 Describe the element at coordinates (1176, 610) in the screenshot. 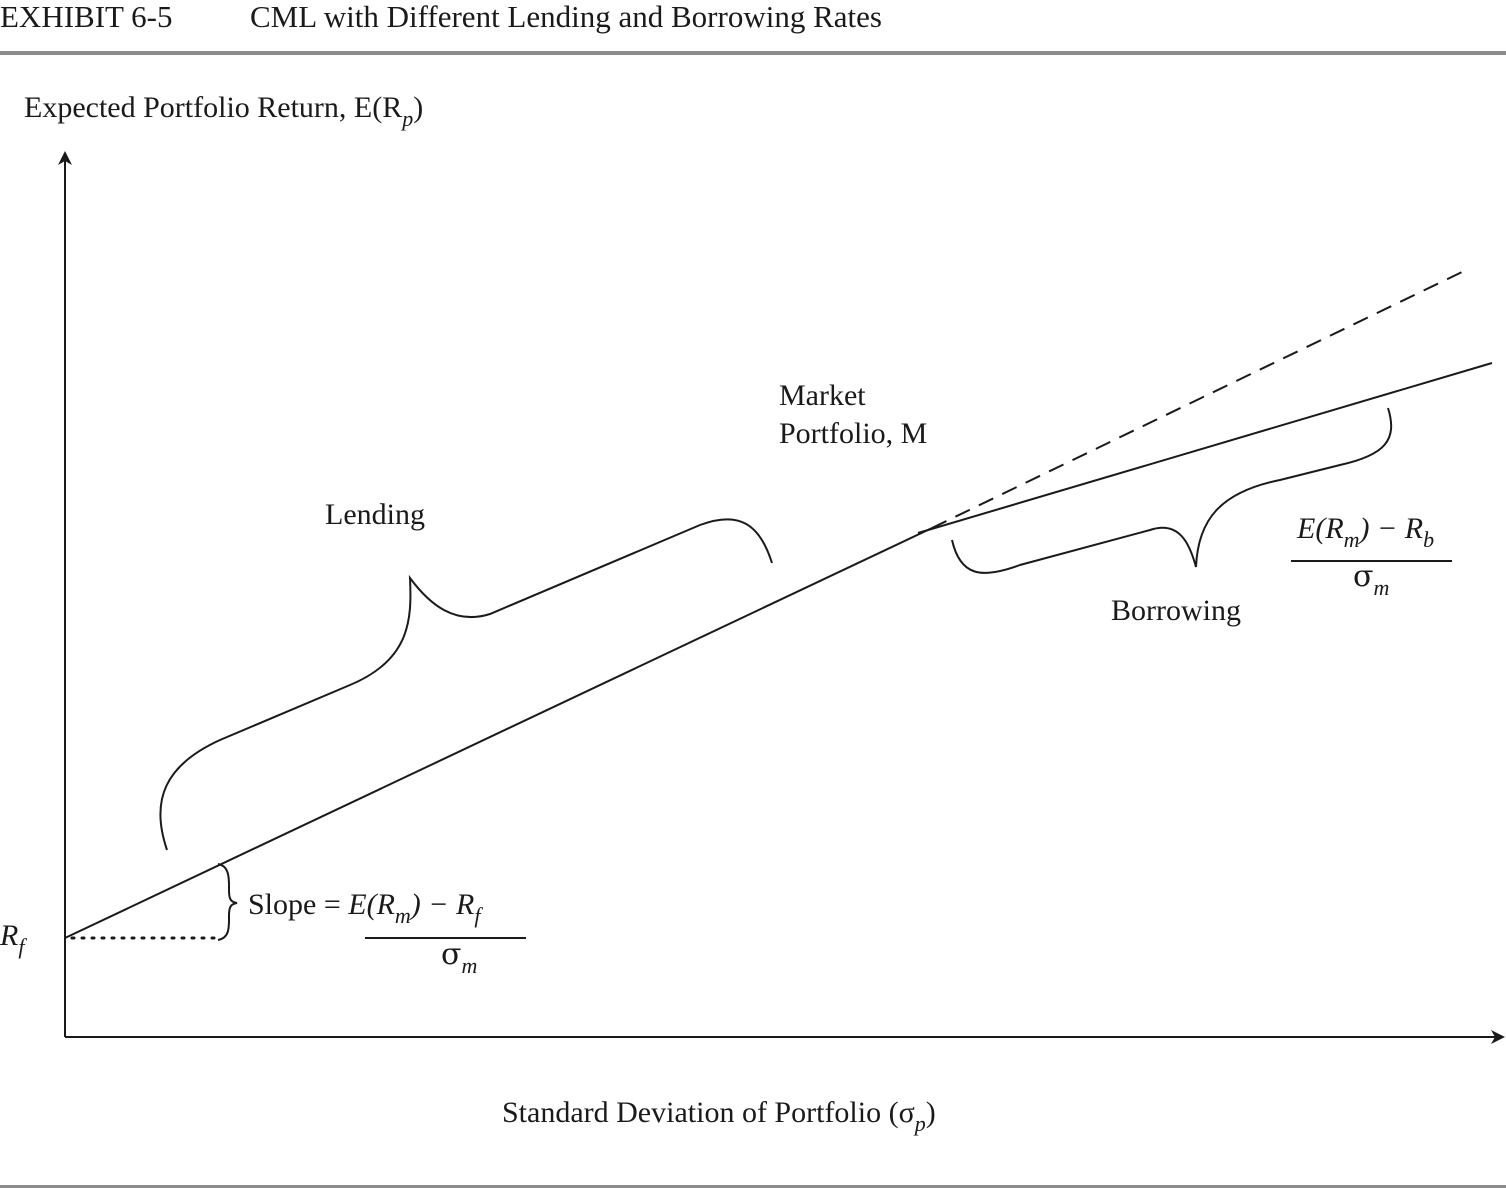

I see `borrowing-label: Borrowing` at that location.